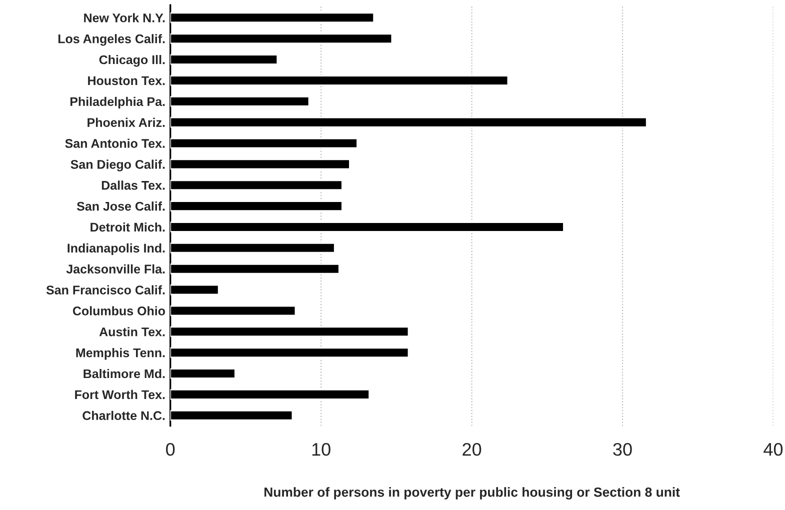 The height and width of the screenshot is (510, 785). I want to click on x-tick-label: 30, so click(622, 449).